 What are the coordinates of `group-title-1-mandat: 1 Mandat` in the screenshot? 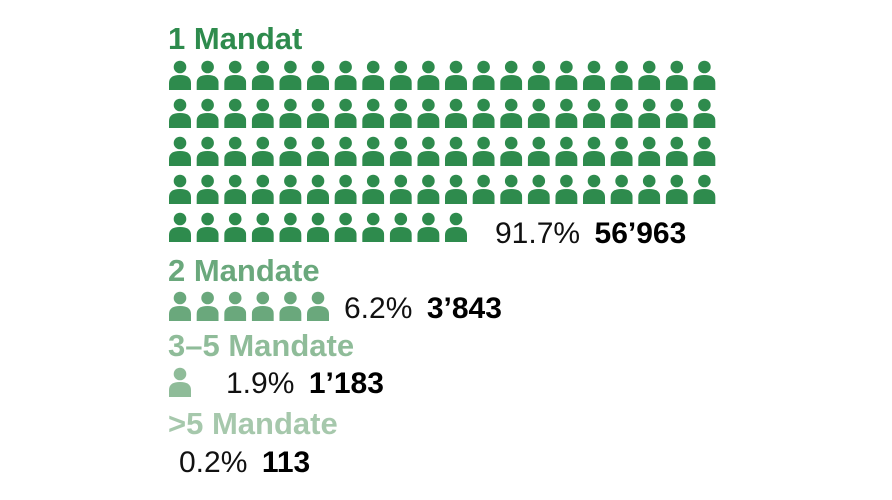 It's located at (235, 38).